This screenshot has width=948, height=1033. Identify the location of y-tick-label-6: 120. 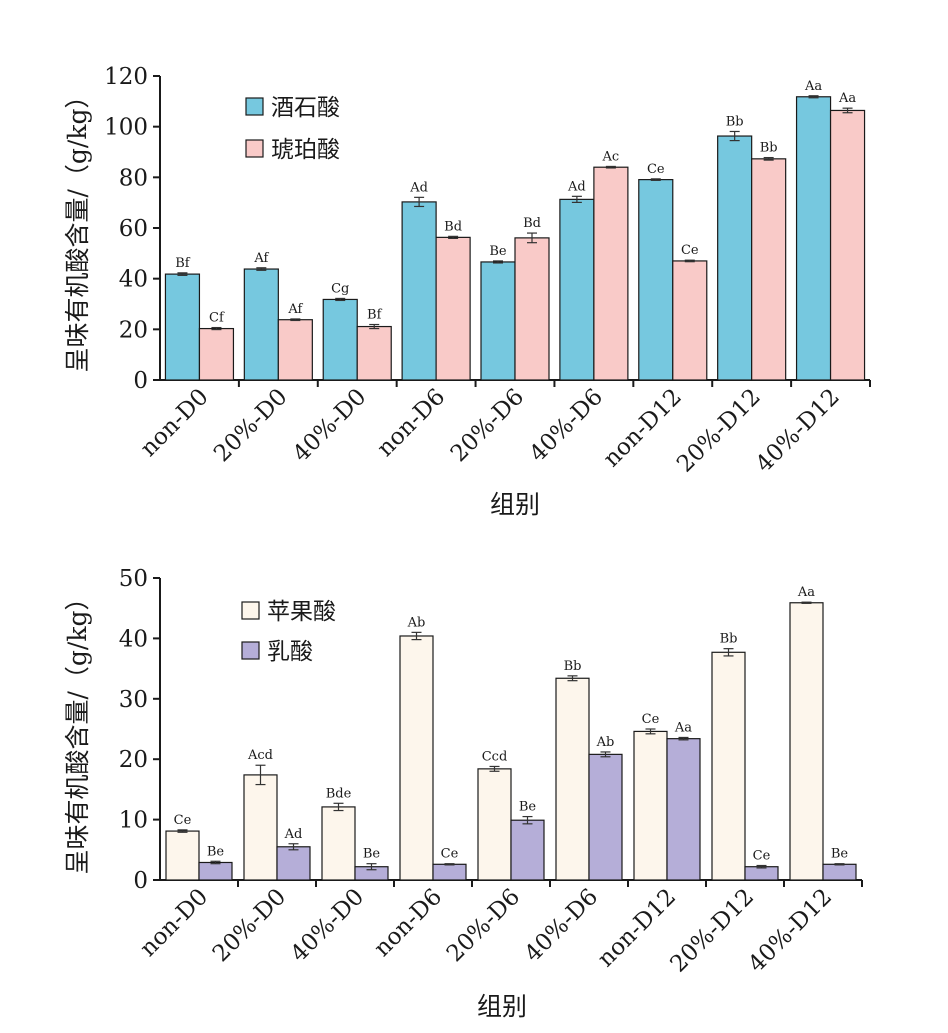
(126, 77).